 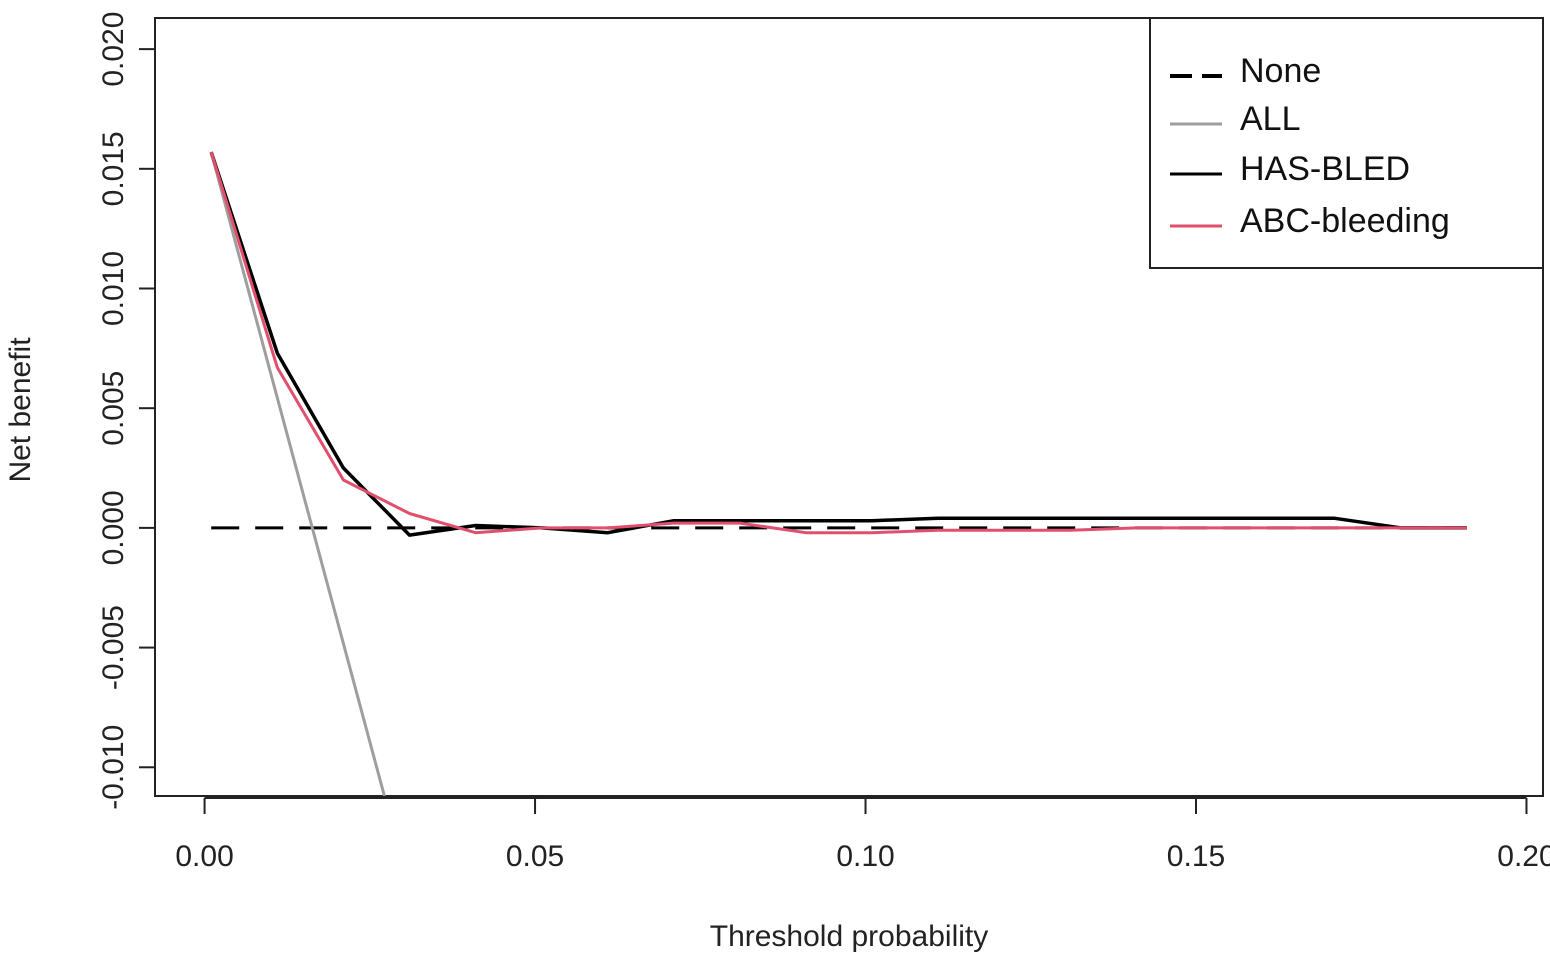 What do you see at coordinates (113, 168) in the screenshot?
I see `y-tick-label: 0.015` at bounding box center [113, 168].